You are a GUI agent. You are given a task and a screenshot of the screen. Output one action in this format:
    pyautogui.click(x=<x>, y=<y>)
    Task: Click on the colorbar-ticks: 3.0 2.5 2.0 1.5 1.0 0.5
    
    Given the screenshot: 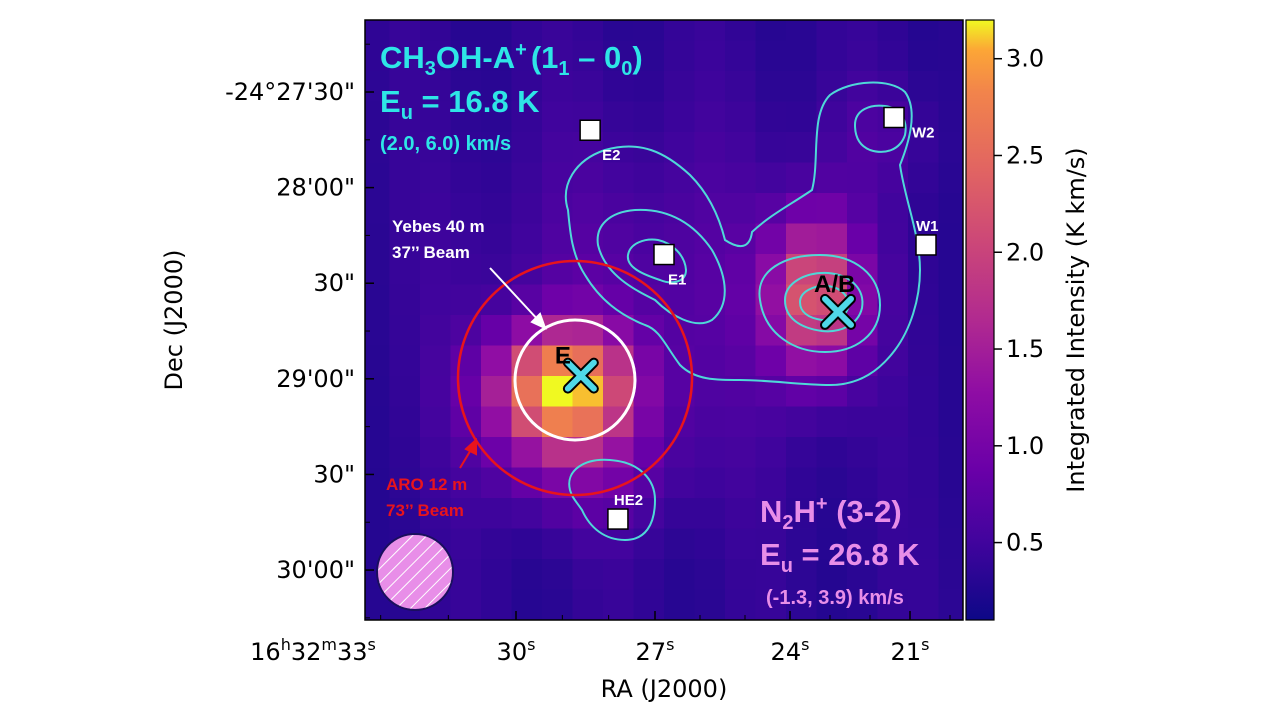 What is the action you would take?
    pyautogui.click(x=1019, y=301)
    